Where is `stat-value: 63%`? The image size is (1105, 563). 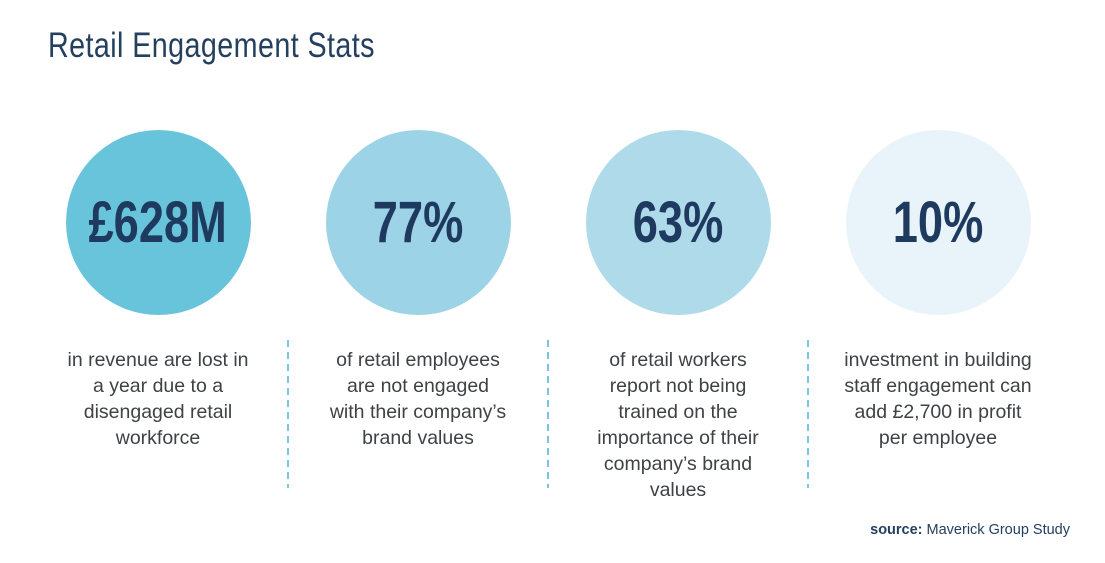 stat-value: 63% is located at coordinates (678, 222).